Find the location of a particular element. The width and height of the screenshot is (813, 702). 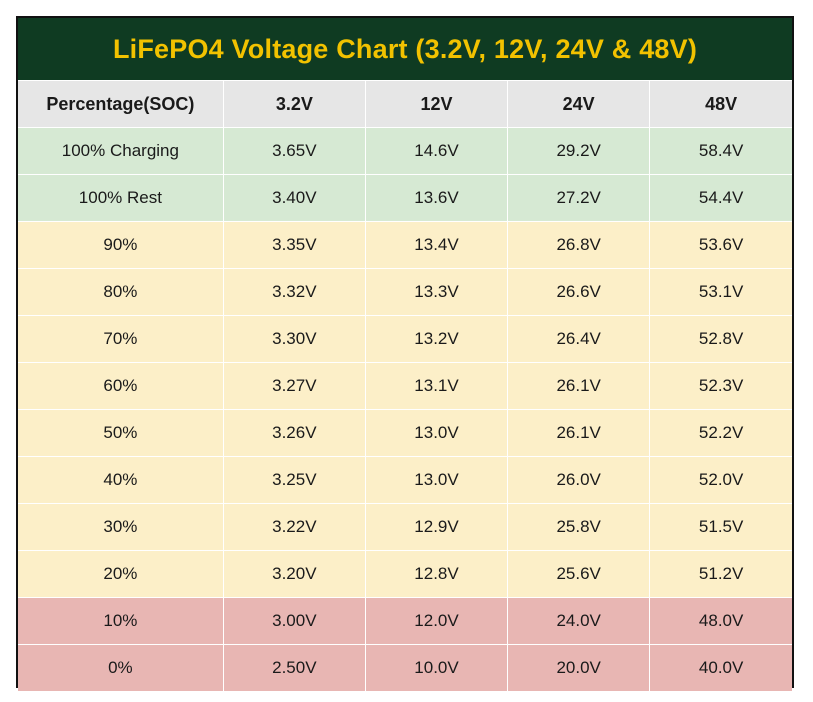

cell-soc: 0% is located at coordinates (121, 668).